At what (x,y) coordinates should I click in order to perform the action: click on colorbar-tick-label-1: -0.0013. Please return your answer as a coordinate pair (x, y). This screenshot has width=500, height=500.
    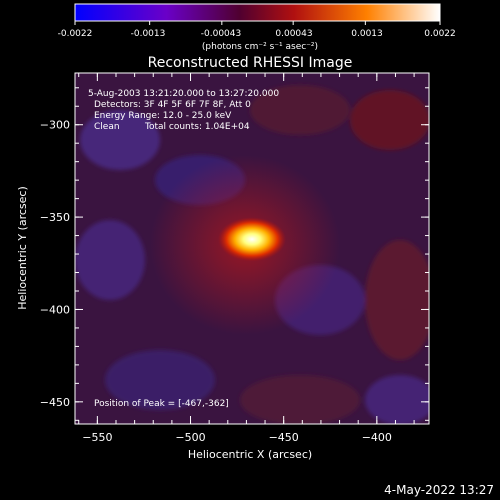
    Looking at the image, I should click on (148, 34).